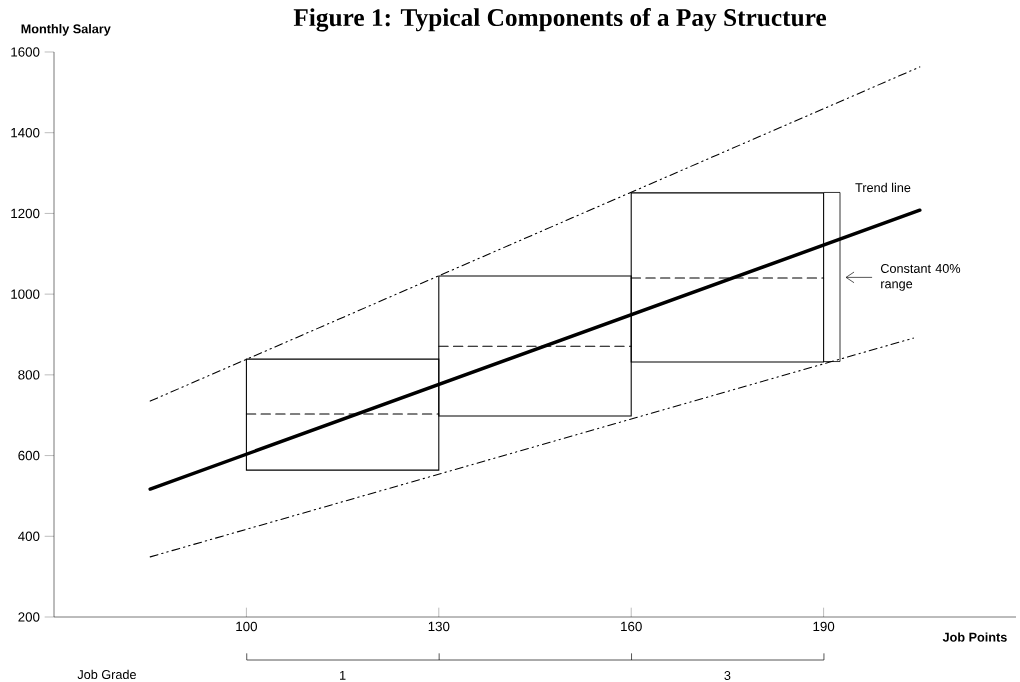 This screenshot has width=1020, height=682. Describe the element at coordinates (66, 30) in the screenshot. I see `y-axis-title: Monthly Salary` at that location.